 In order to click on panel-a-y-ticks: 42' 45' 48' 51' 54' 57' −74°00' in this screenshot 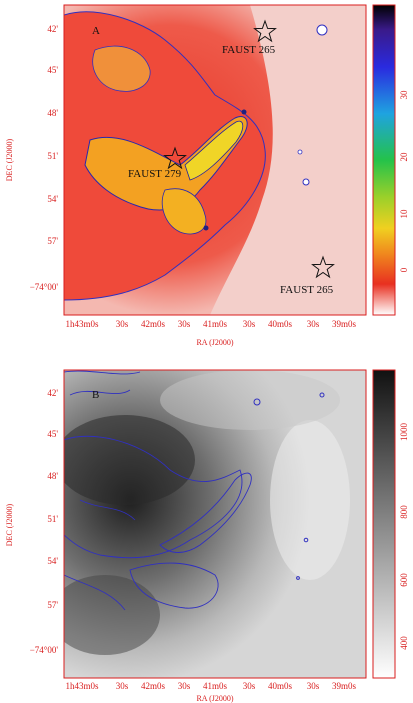, I will do `click(44, 158)`.